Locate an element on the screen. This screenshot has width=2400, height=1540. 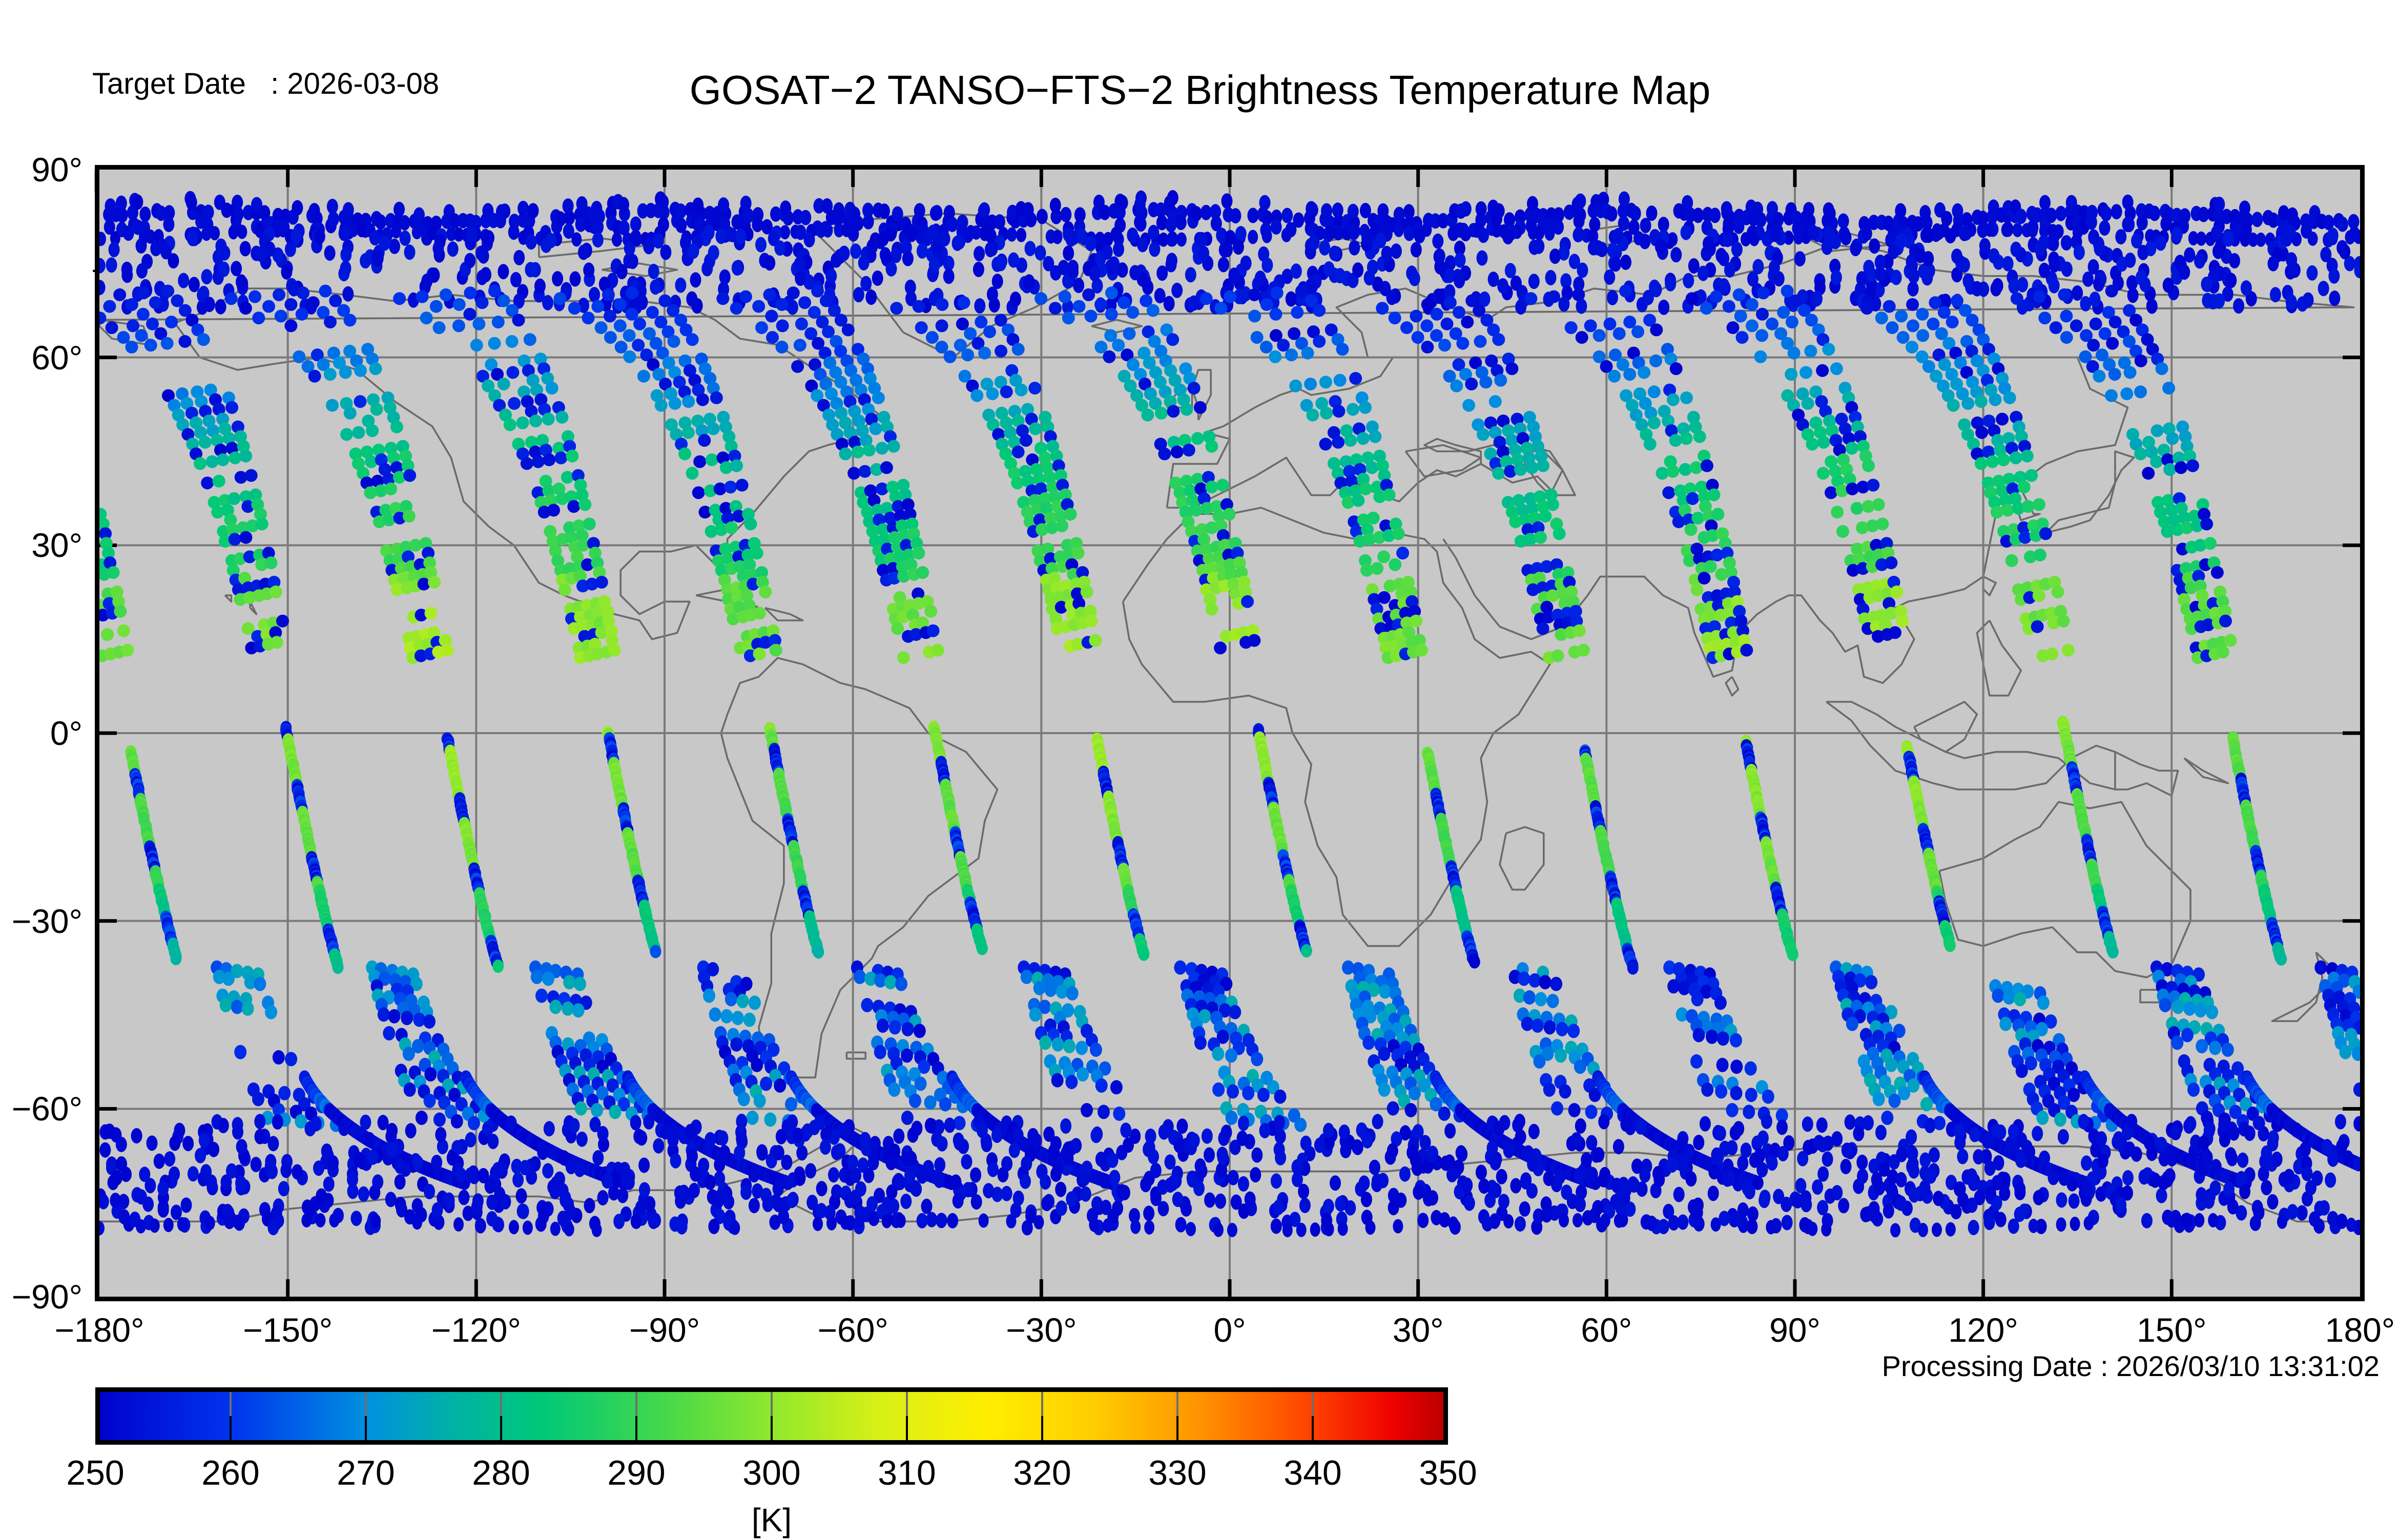
colorbar-unit-label: [K] is located at coordinates (771, 1520).